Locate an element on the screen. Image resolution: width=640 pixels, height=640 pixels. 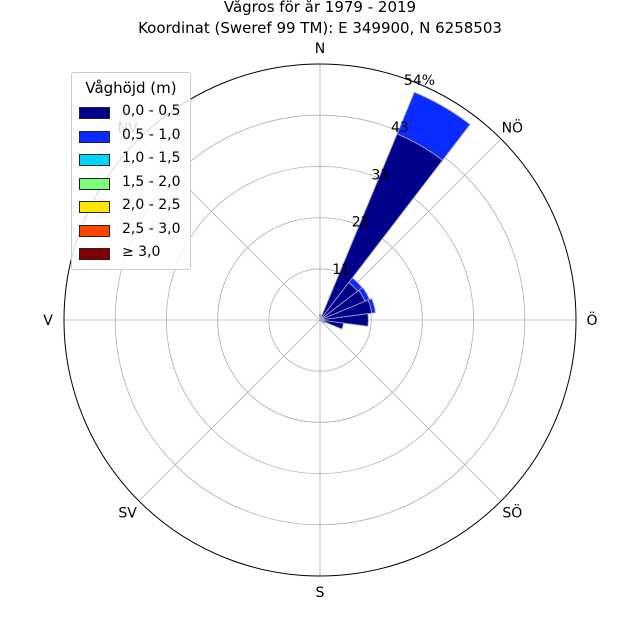
radial-tick-label: 54% is located at coordinates (419, 81).